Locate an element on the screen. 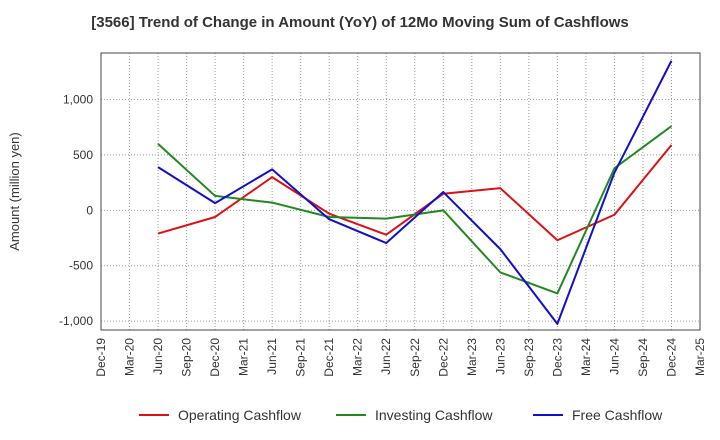 Image resolution: width=720 pixels, height=440 pixels. x-tick-label: Mar-24 is located at coordinates (586, 357).